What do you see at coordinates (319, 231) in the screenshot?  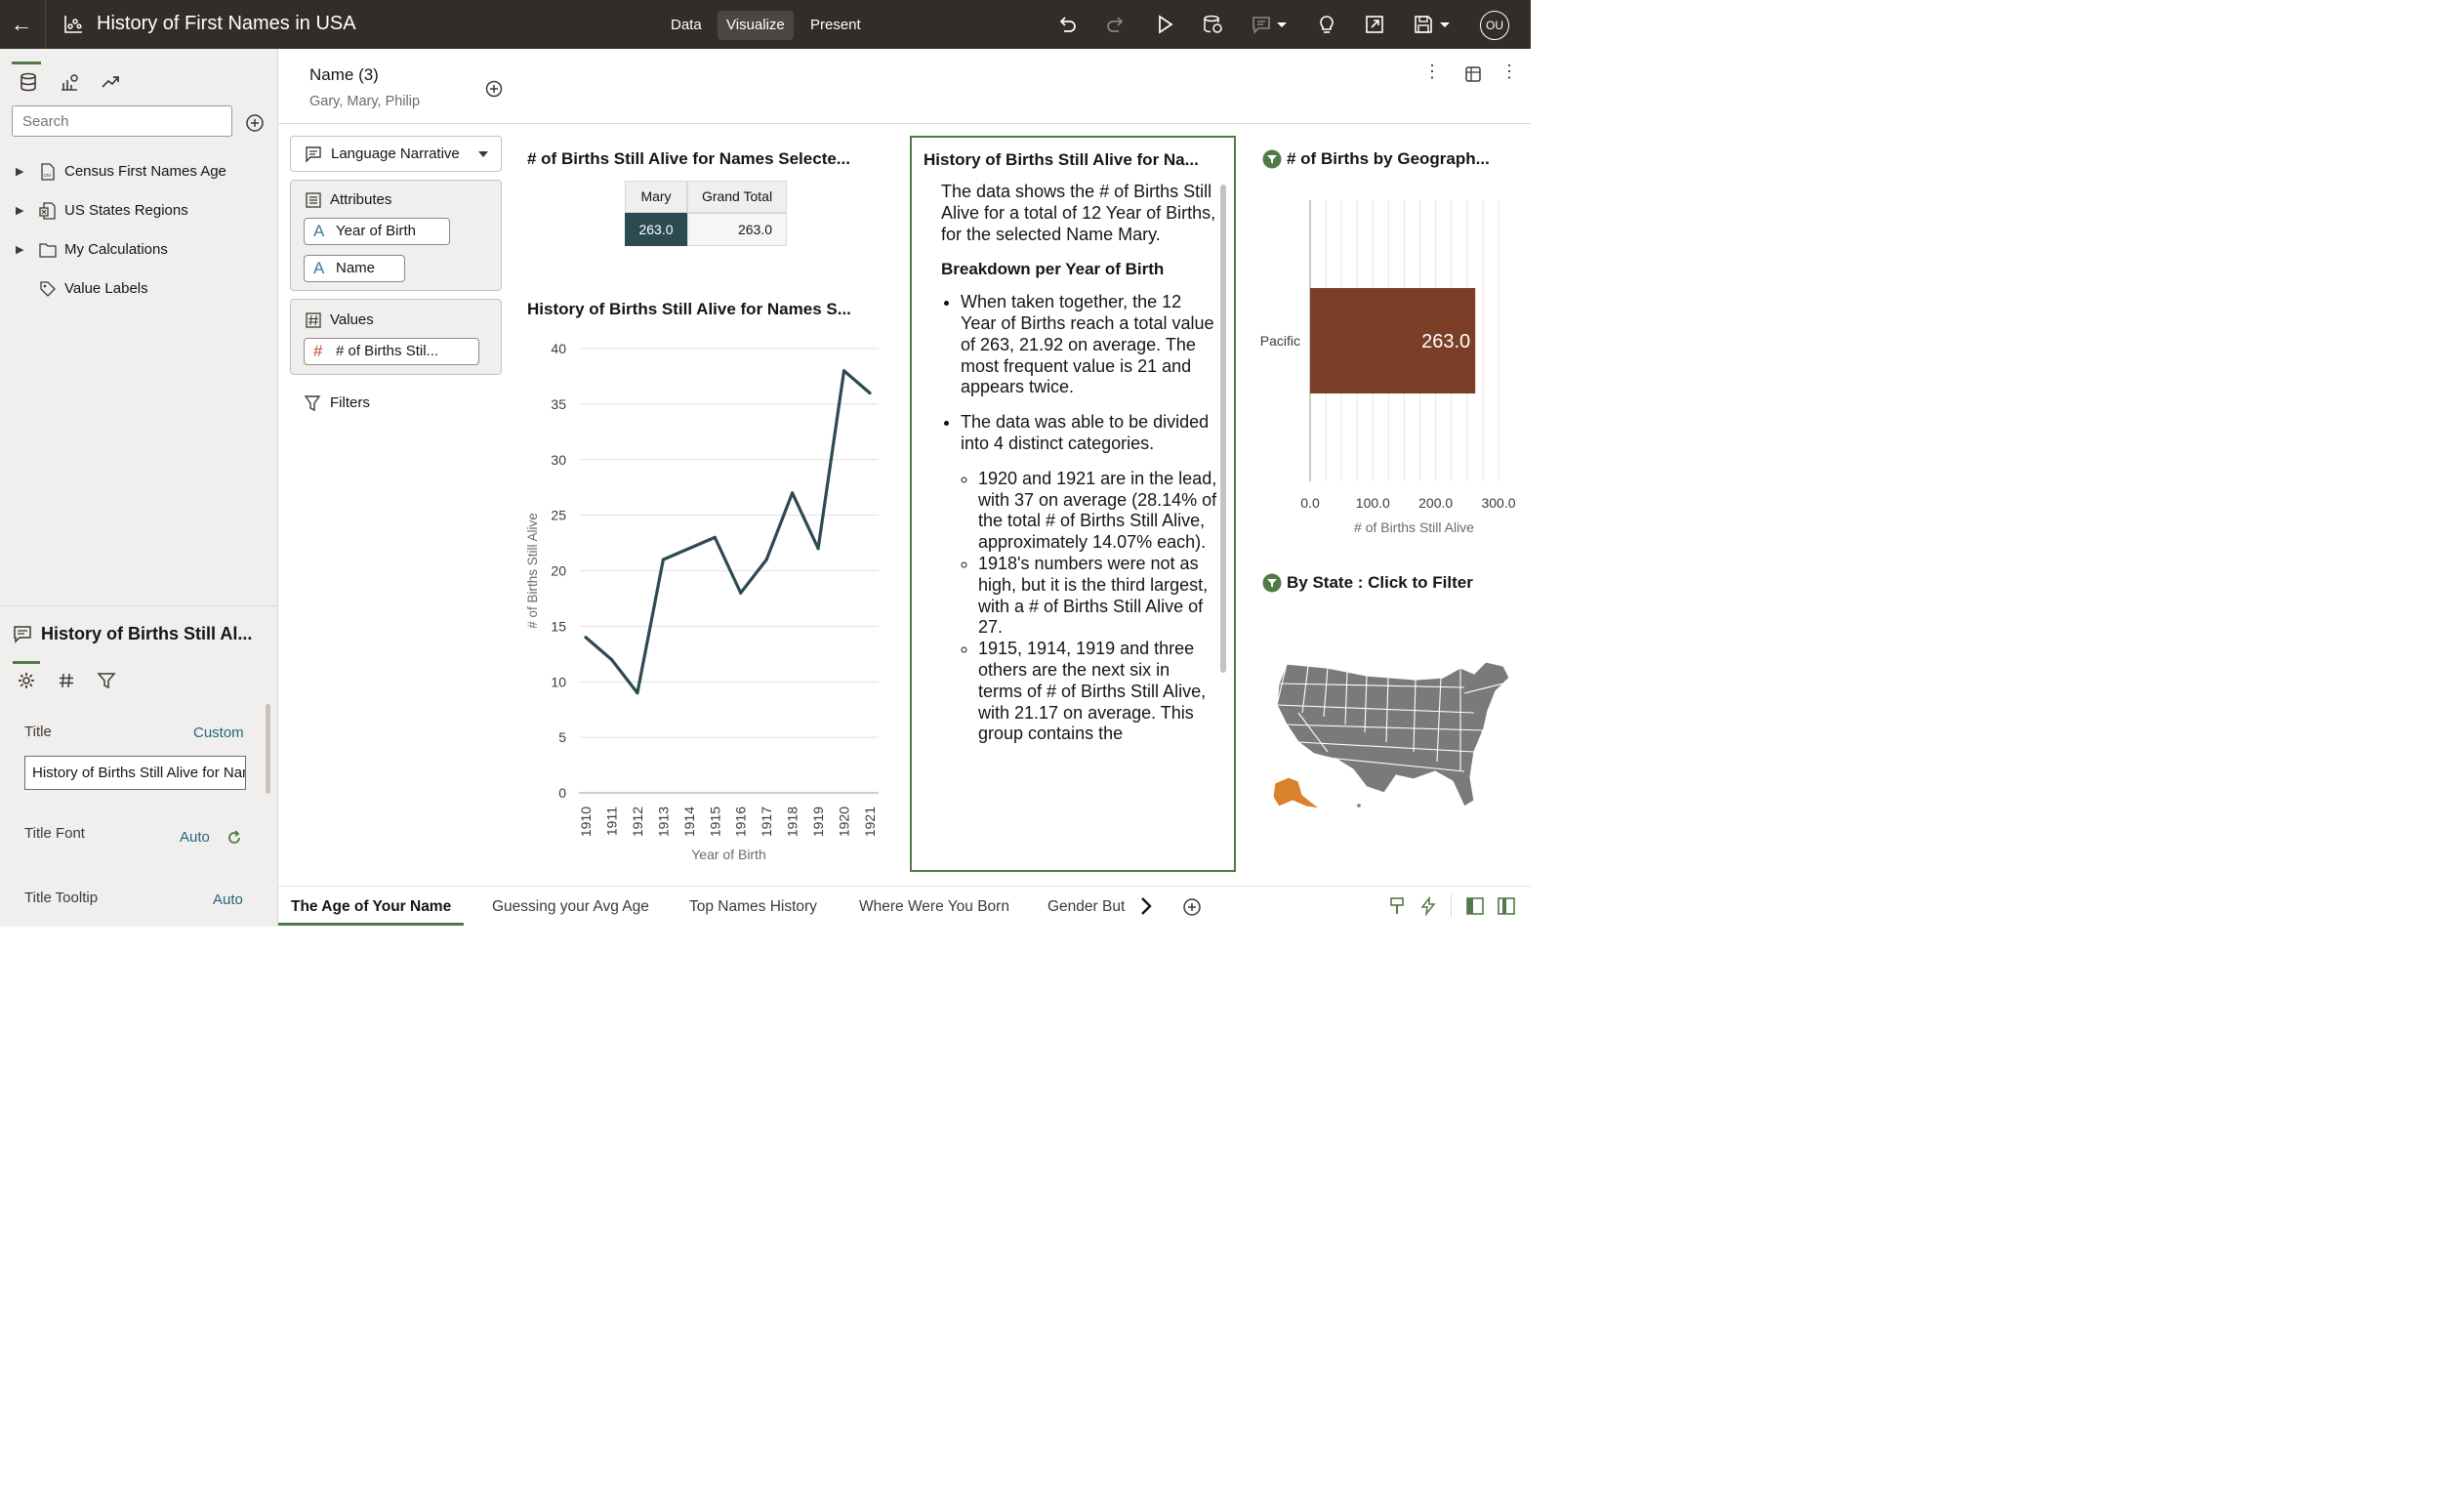 I see `attribute-a-icon: A` at bounding box center [319, 231].